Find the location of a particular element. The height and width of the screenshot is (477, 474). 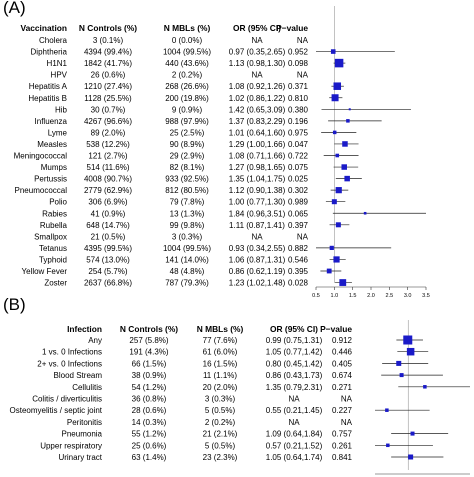

row-pvalue: NA is located at coordinates (303, 236).